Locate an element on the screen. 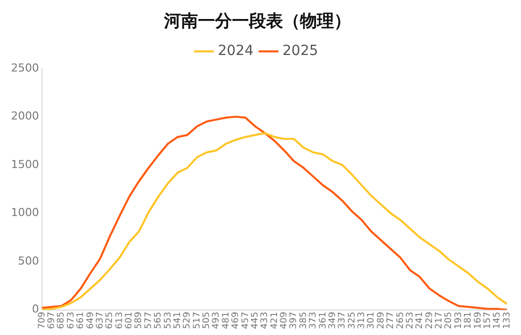 This screenshot has height=335, width=521. x-tick-label: 601 is located at coordinates (129, 321).